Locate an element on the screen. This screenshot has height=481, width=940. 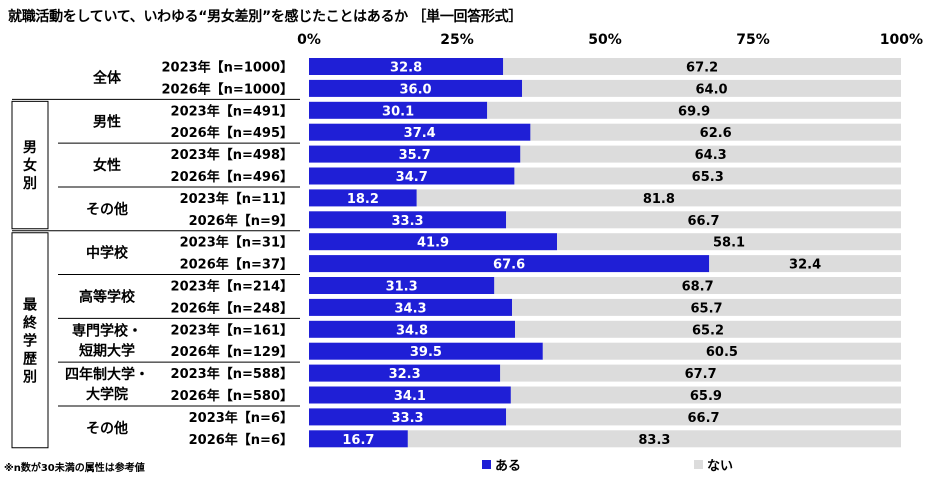
data-label-aru: 18.2 is located at coordinates (363, 199).